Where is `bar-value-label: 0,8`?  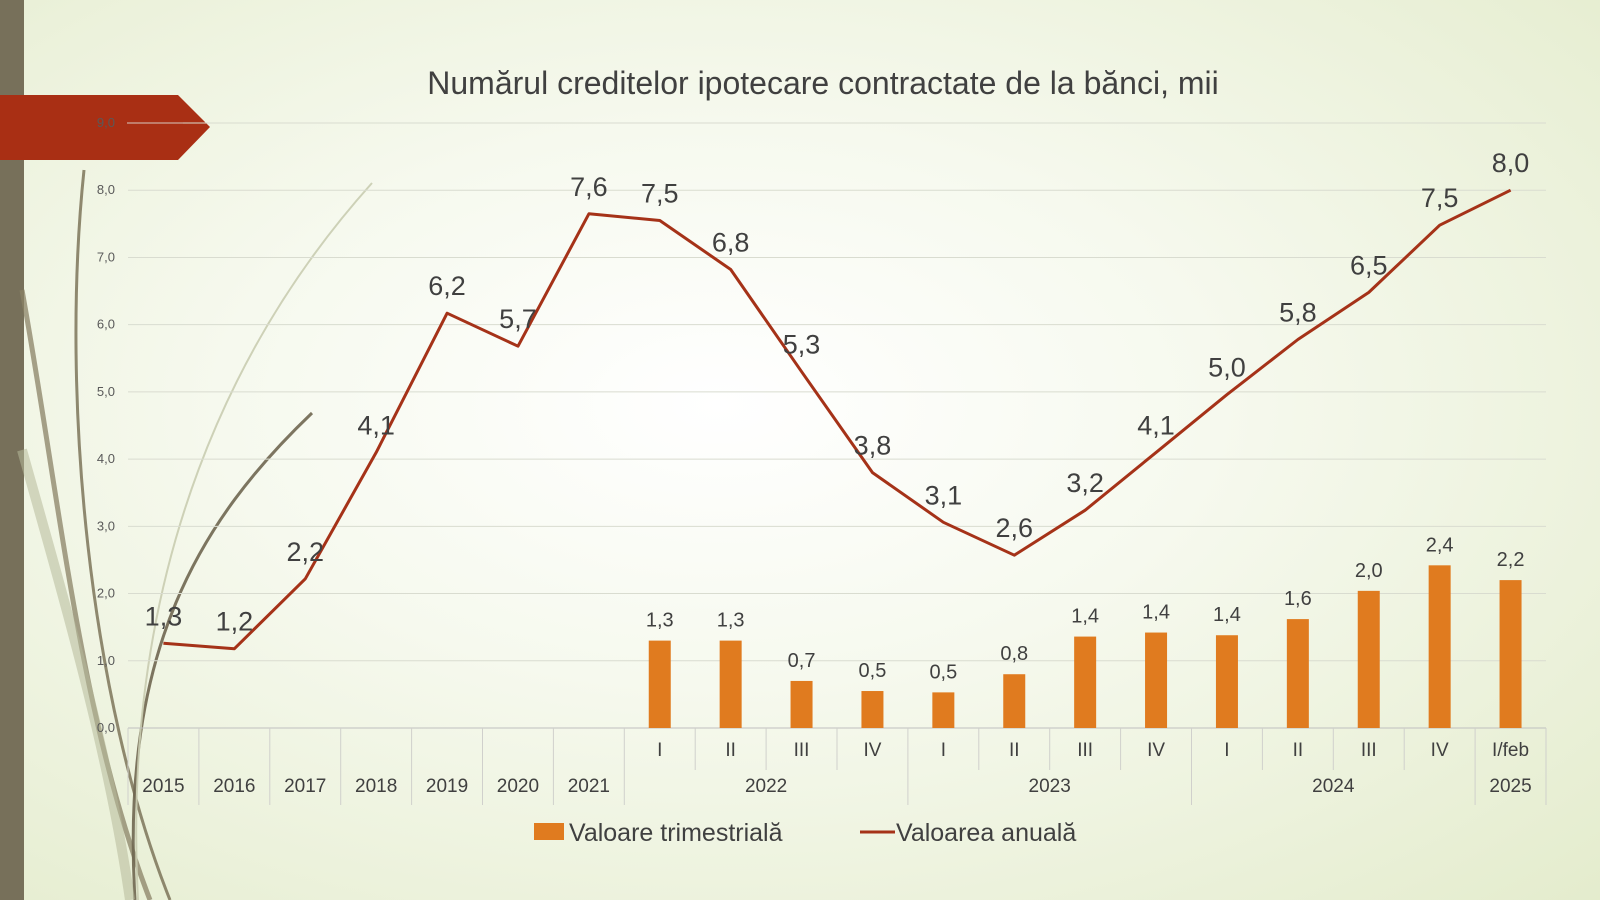 bar-value-label: 0,8 is located at coordinates (1014, 654).